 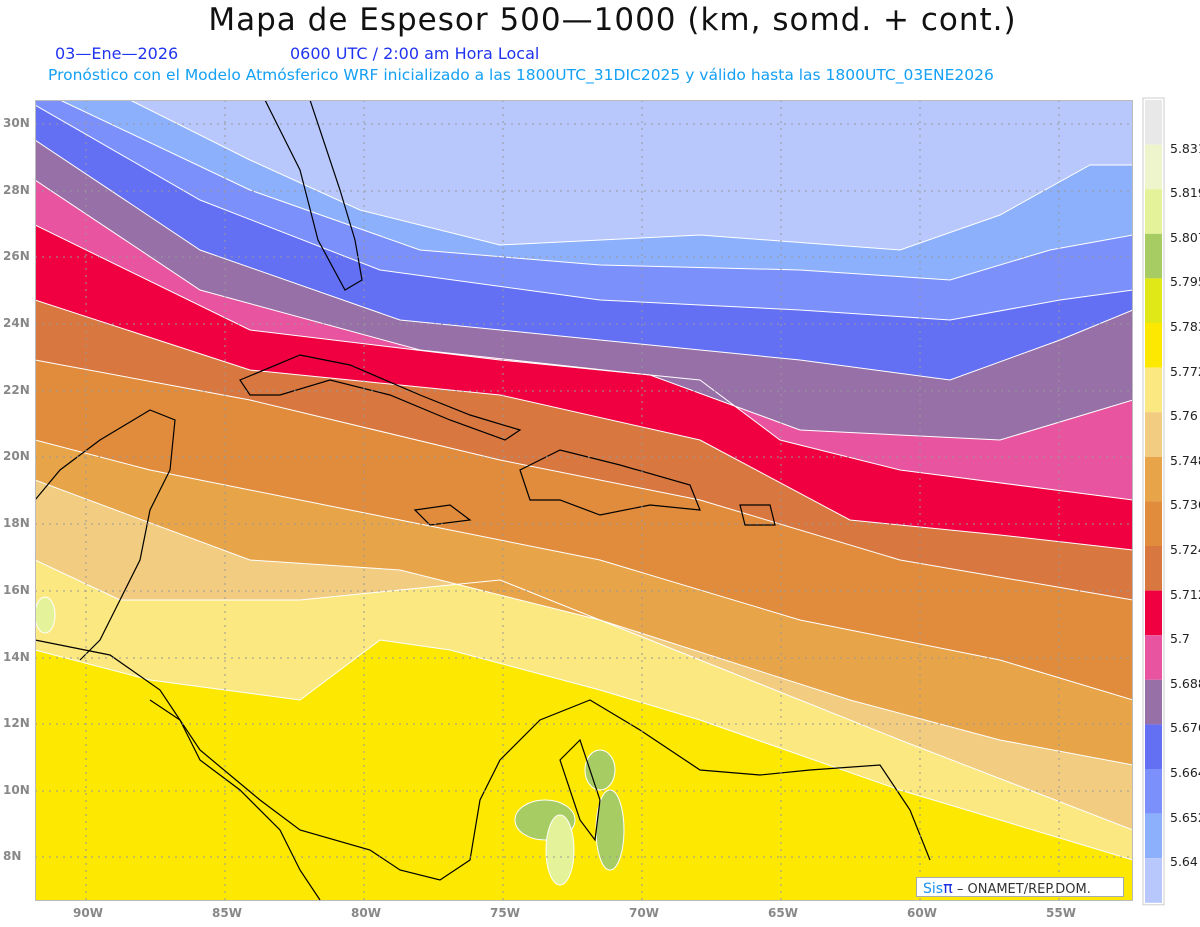 I want to click on lat-label: 22N, so click(x=16, y=390).